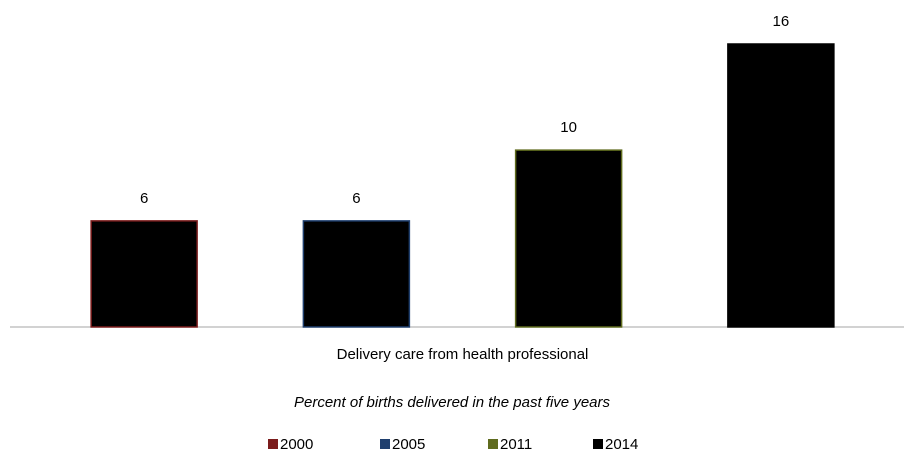  Describe the element at coordinates (296, 444) in the screenshot. I see `legend-label: 2000` at that location.